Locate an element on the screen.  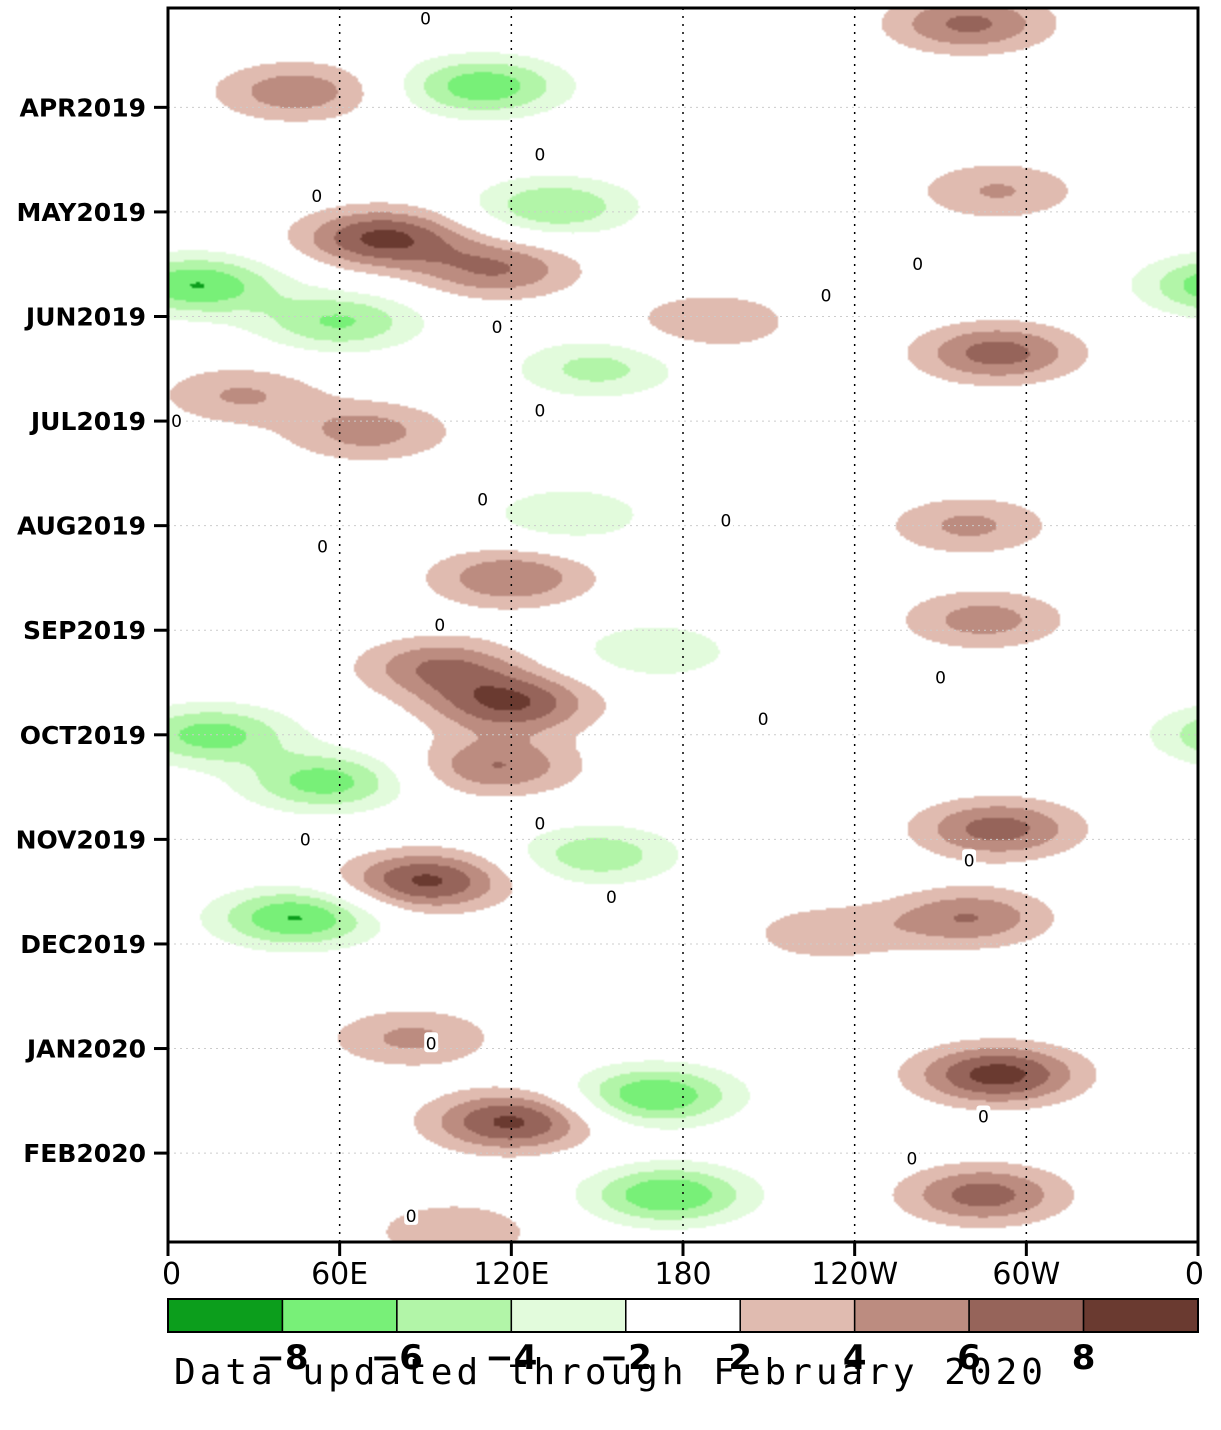
y-tick-label: JUL2019 is located at coordinates (87, 421).